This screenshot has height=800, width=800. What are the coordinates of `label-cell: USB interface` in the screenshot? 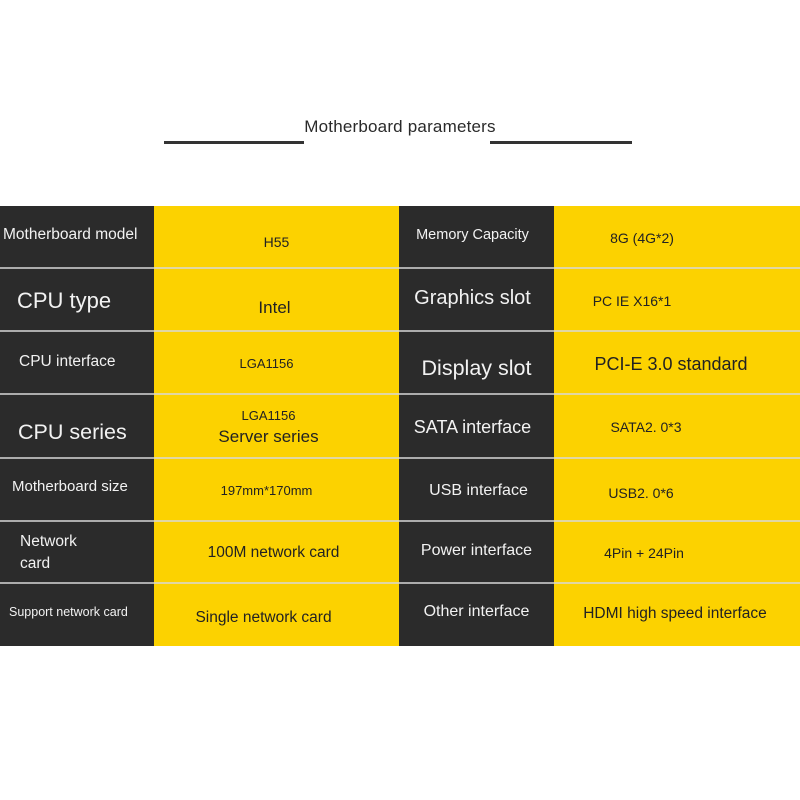 It's located at (476, 490).